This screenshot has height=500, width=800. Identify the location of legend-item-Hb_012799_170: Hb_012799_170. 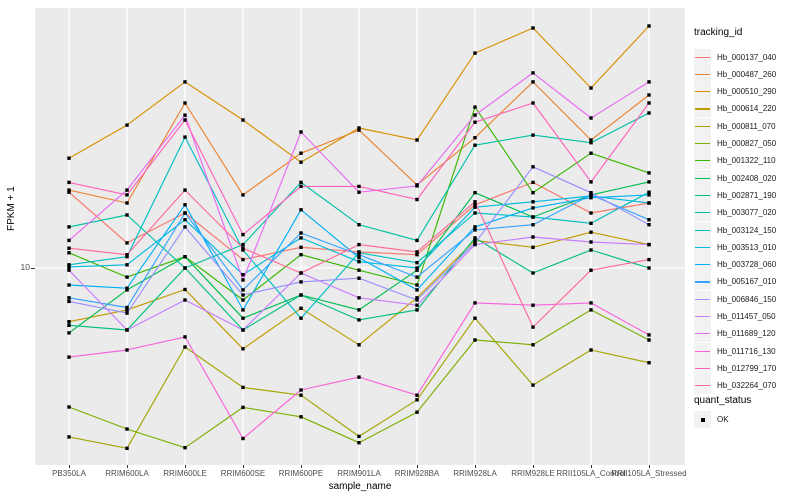
(747, 368).